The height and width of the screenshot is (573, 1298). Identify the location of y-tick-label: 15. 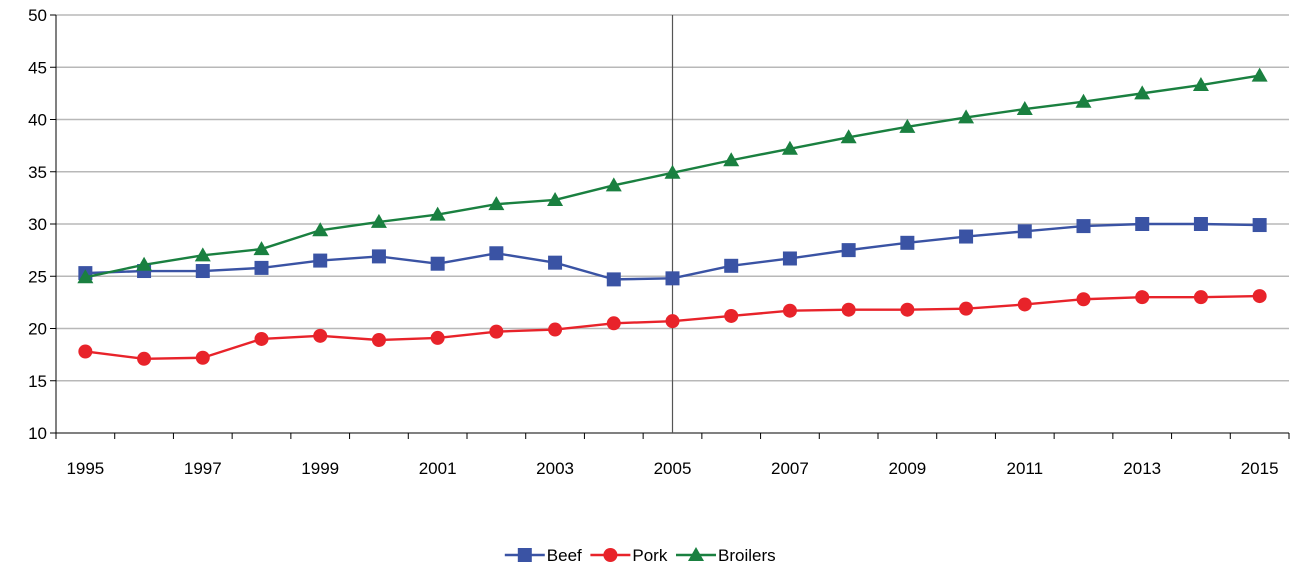
(37, 381).